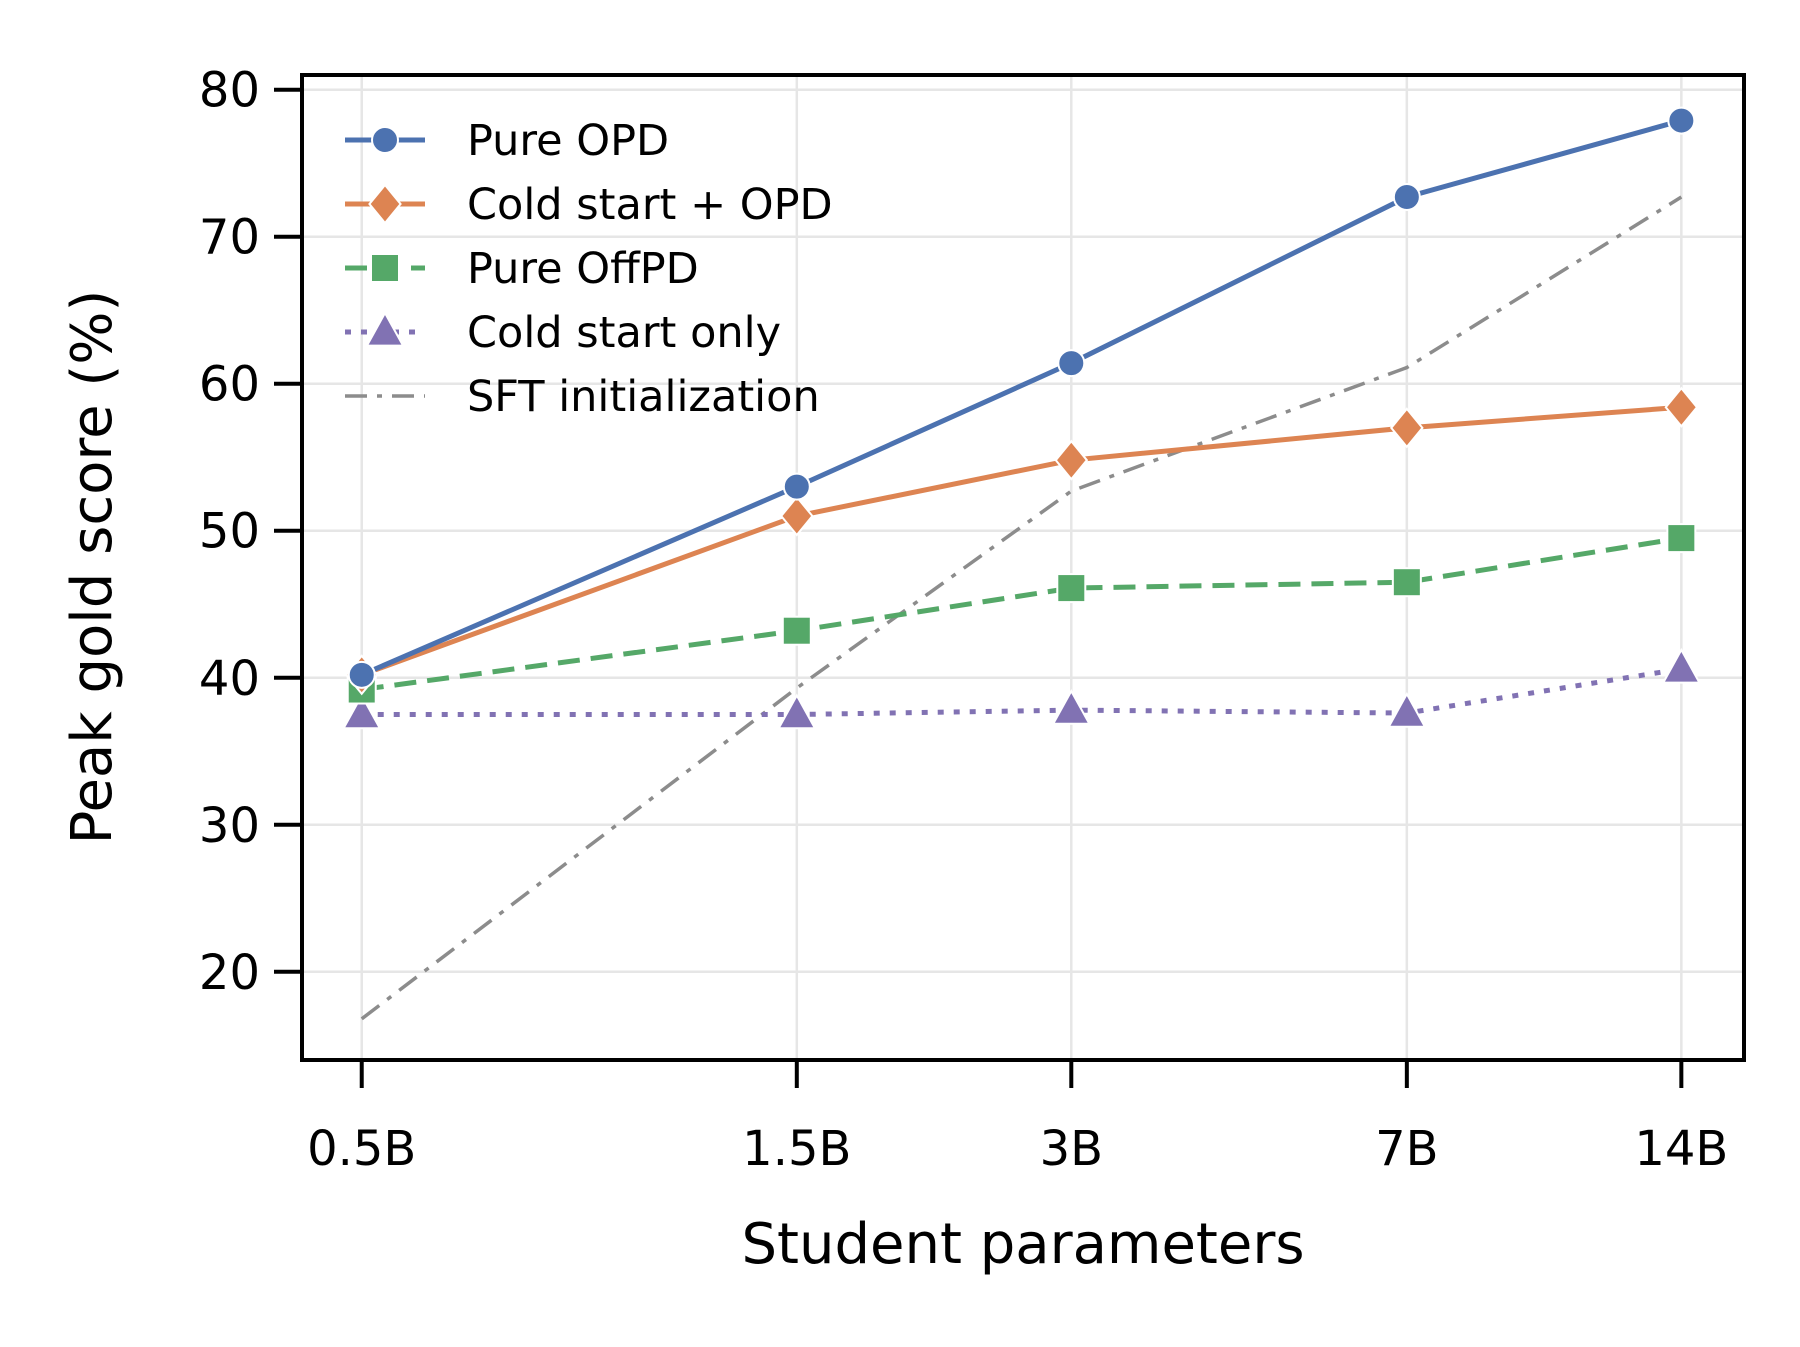 Image resolution: width=1800 pixels, height=1347 pixels. Describe the element at coordinates (568, 141) in the screenshot. I see `legend-label: Pure OPD` at that location.